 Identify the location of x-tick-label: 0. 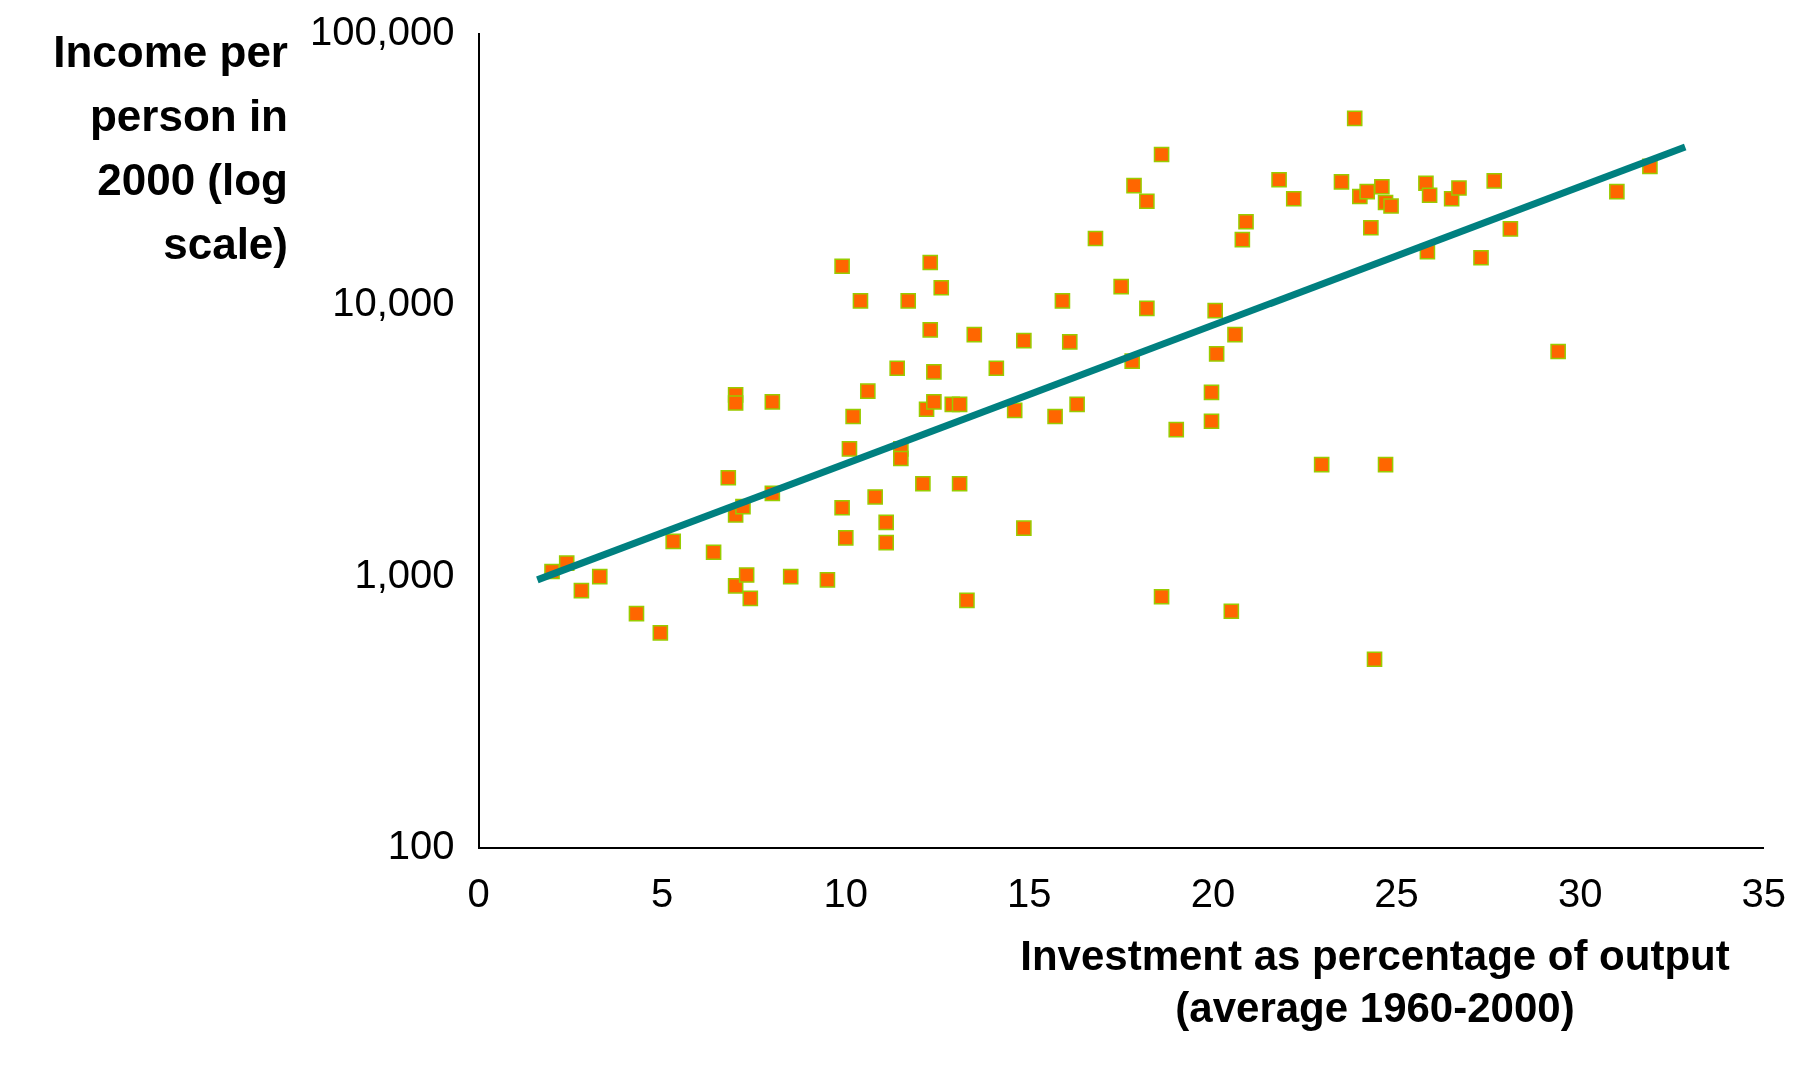
(478, 893).